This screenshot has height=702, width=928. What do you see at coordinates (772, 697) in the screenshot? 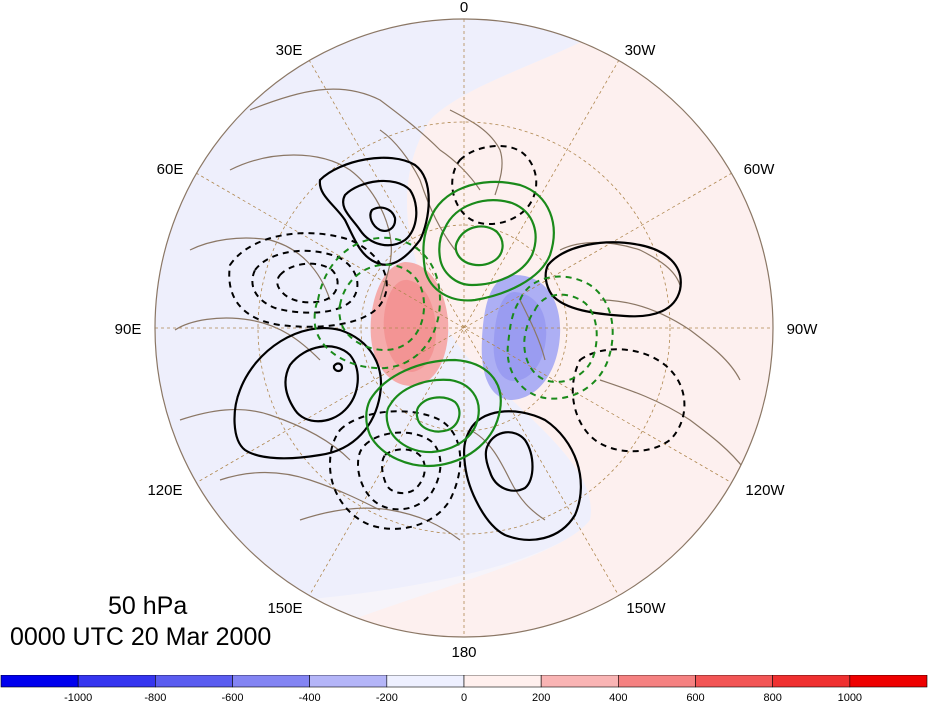
I see `colorbar-label: 800` at bounding box center [772, 697].